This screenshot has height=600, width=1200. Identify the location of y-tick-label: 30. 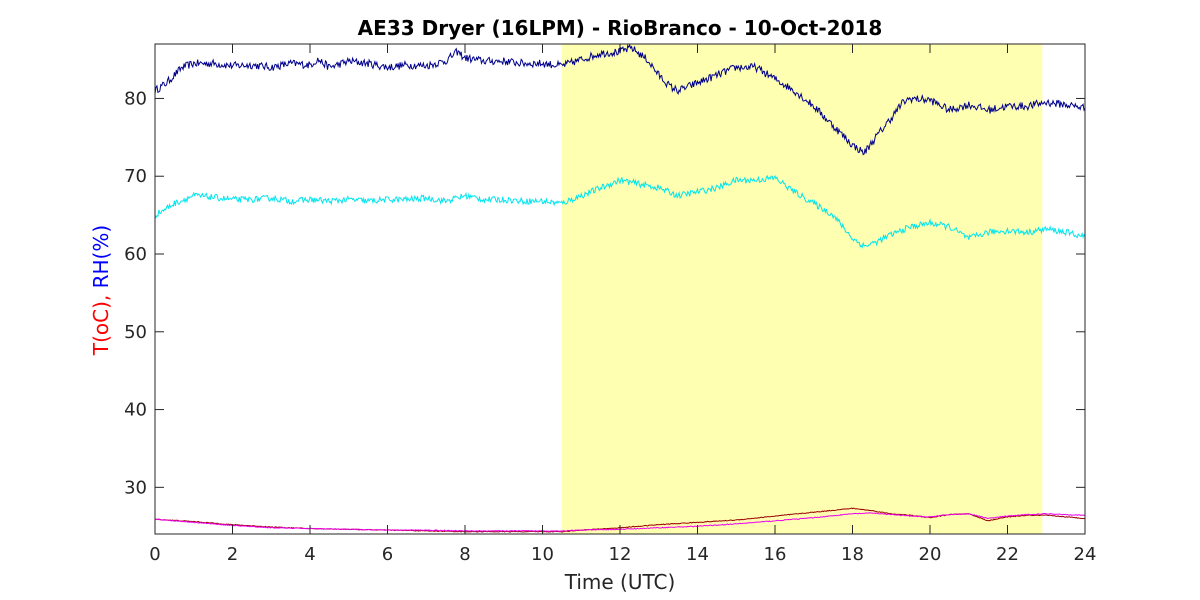
(135, 487).